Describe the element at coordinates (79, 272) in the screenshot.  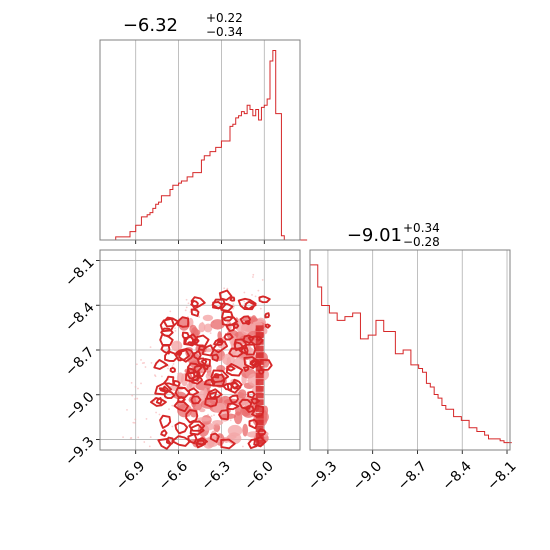
I see `contour-y-tick-label: −8.1` at that location.